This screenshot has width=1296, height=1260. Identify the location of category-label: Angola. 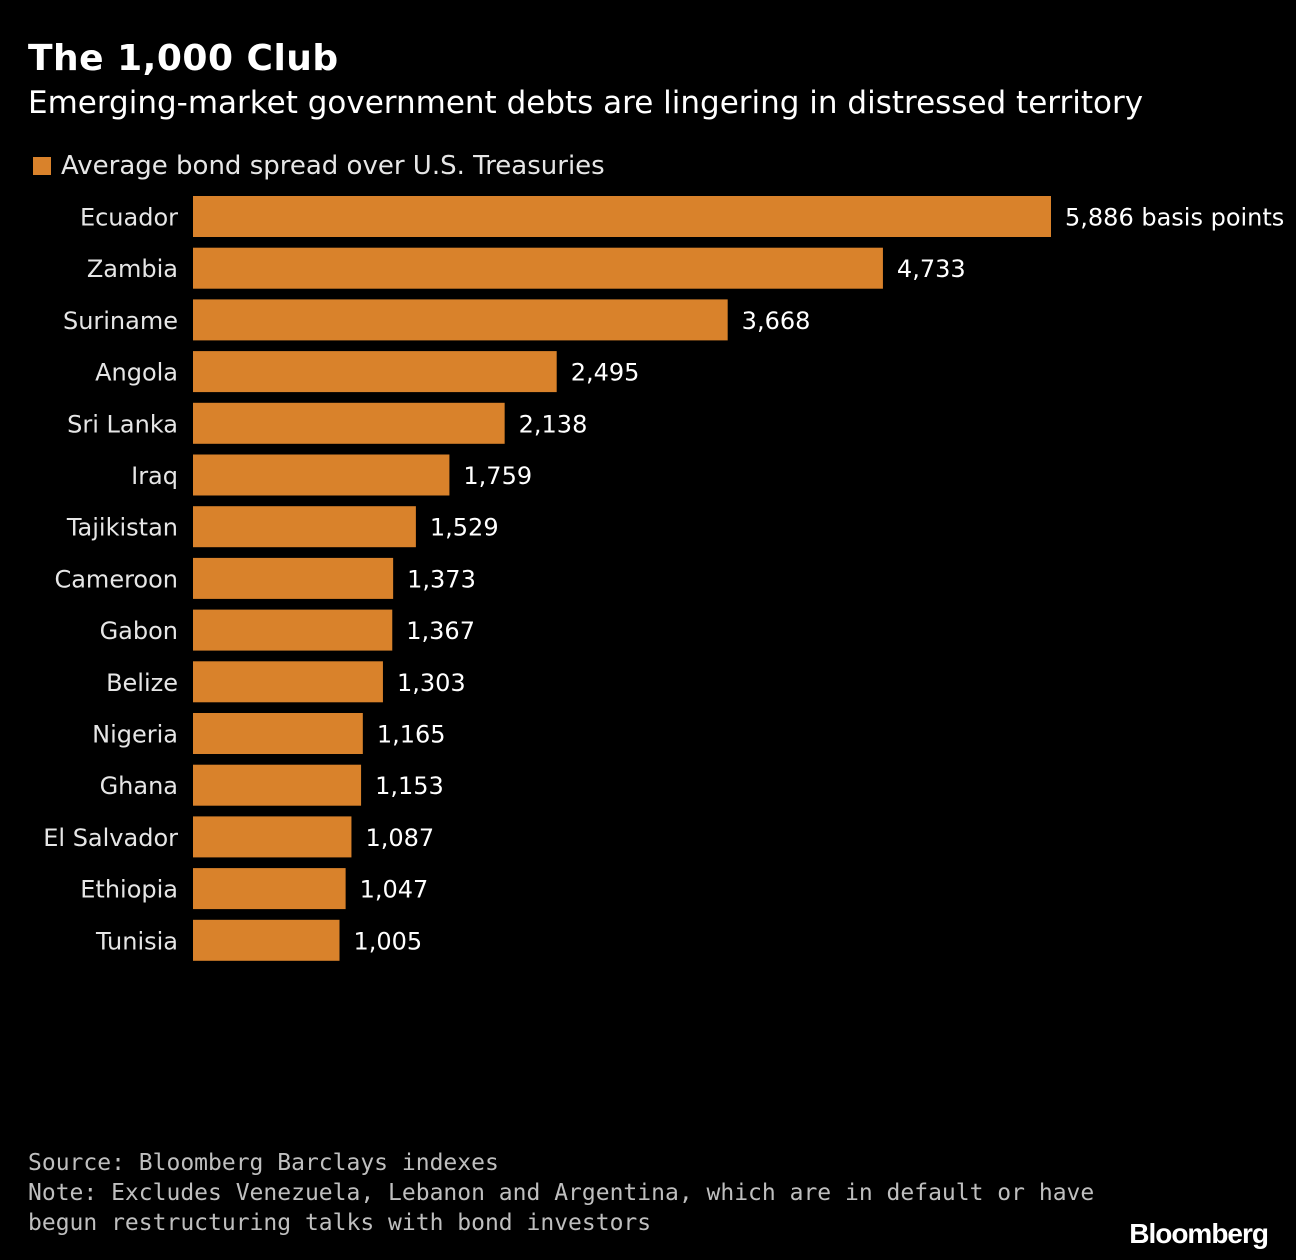
(136, 373).